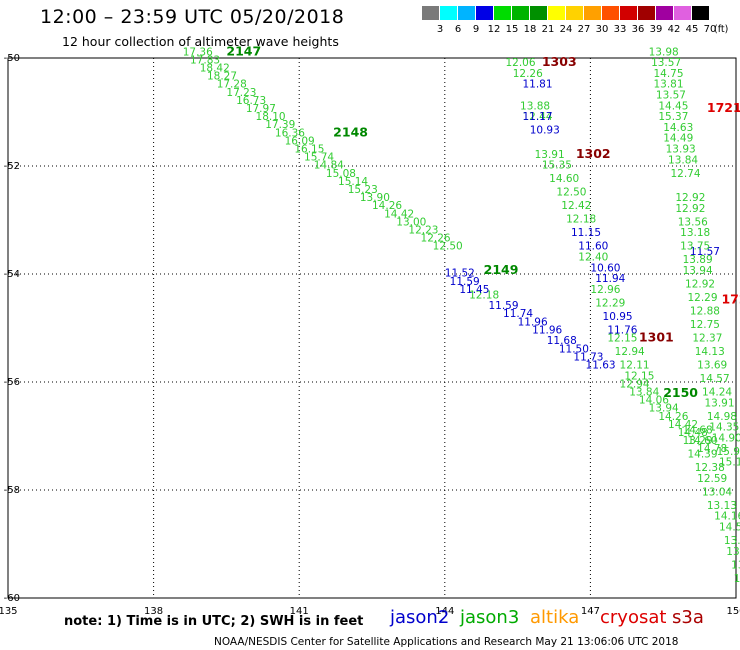  I want to click on wave-height-value: 14.98, so click(722, 417).